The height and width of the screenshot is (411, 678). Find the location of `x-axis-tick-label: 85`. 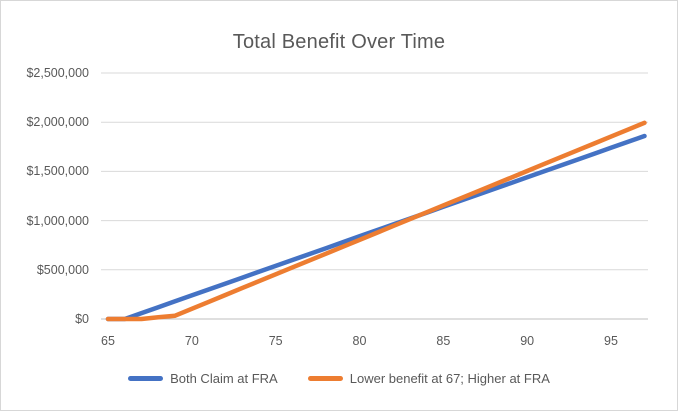

x-axis-tick-label: 85 is located at coordinates (443, 341).